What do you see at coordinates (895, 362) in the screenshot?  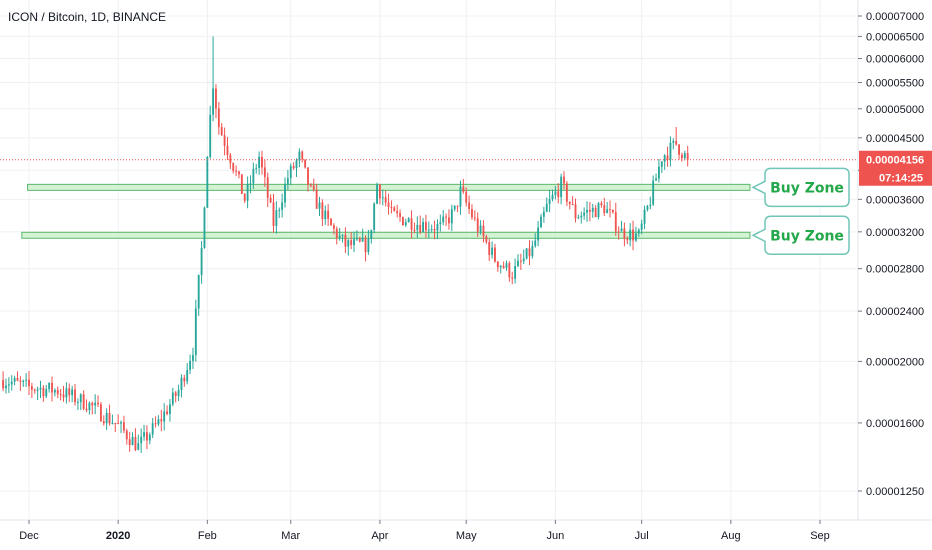 I see `y-tick-label: 0.00002000` at bounding box center [895, 362].